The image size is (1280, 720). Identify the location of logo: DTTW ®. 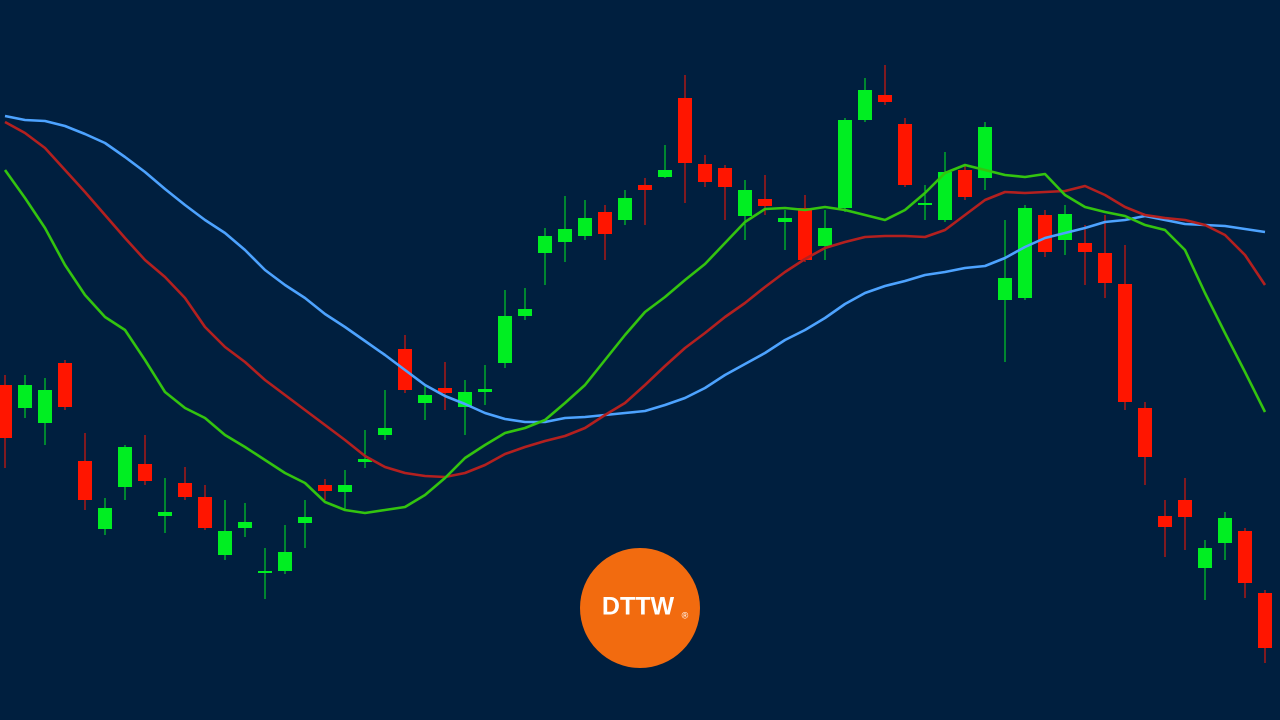
(640, 608).